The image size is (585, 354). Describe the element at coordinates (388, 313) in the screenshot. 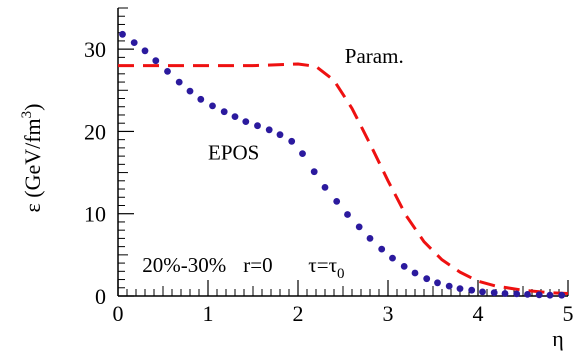

I see `x-tick-label: 3` at that location.